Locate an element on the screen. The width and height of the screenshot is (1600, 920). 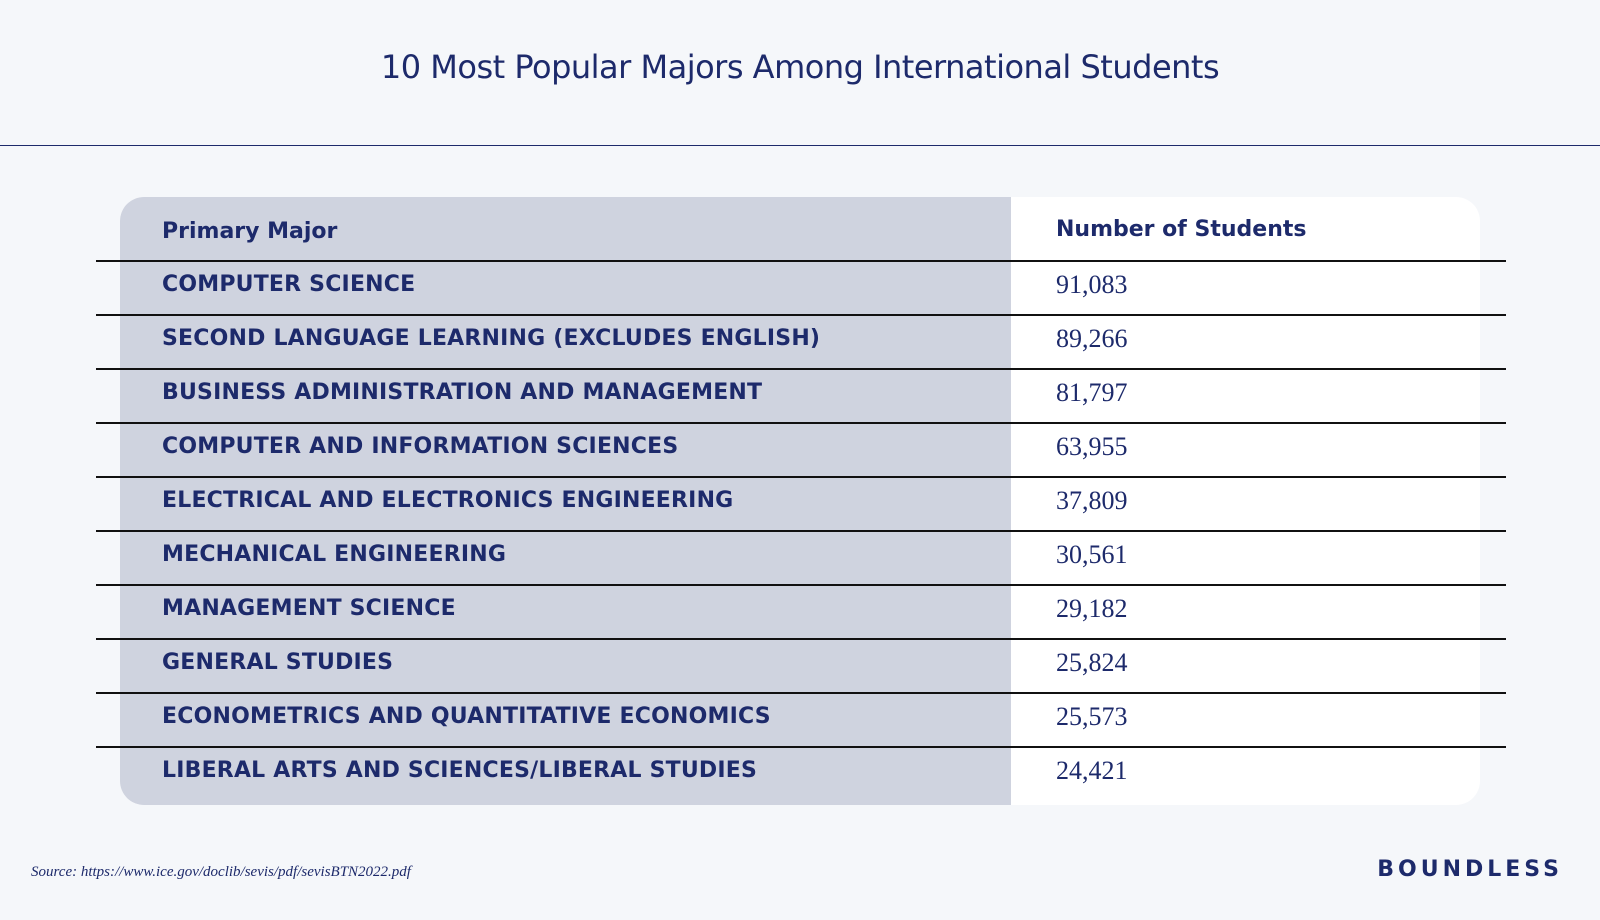
table-row-major: COMPUTER AND INFORMATION SCIENCES is located at coordinates (420, 446).